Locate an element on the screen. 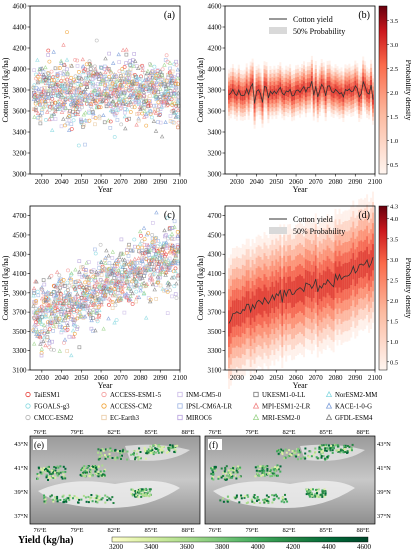  density-column is located at coordinates (315, 278).